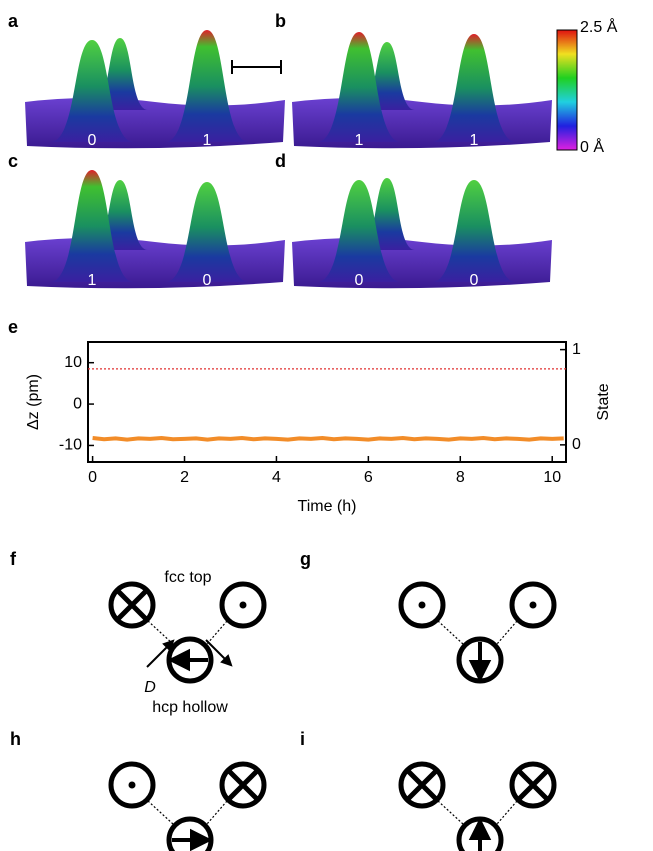 Image resolution: width=653 pixels, height=851 pixels. What do you see at coordinates (603, 401) in the screenshot?
I see `y2-axis-label: State` at bounding box center [603, 401].